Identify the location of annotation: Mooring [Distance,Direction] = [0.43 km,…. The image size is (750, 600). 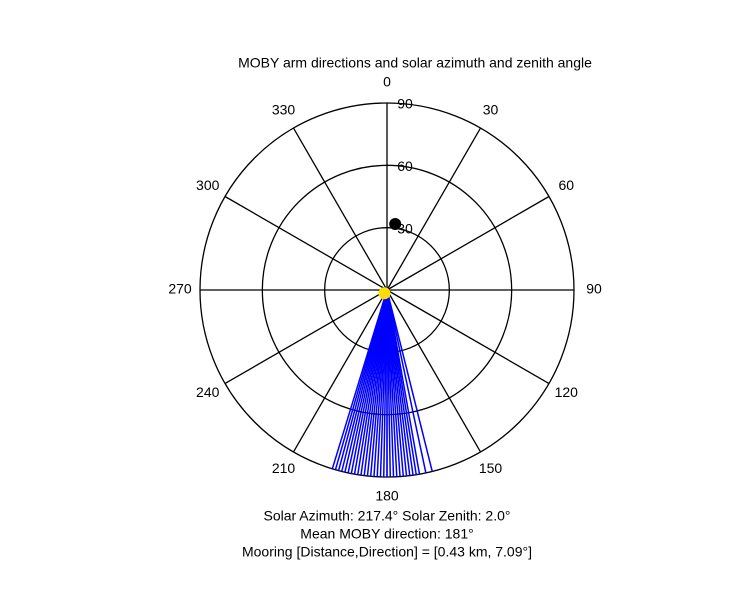
(387, 552).